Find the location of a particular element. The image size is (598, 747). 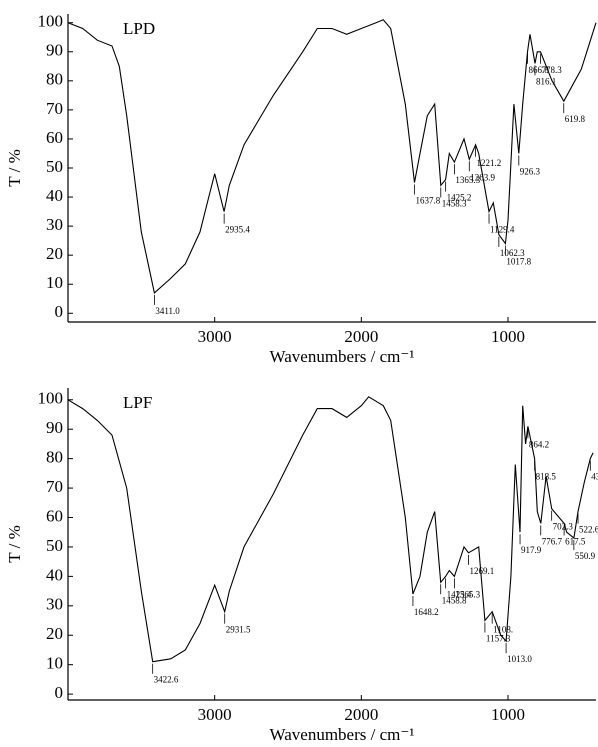

peak-label: 778.3 is located at coordinates (552, 70).